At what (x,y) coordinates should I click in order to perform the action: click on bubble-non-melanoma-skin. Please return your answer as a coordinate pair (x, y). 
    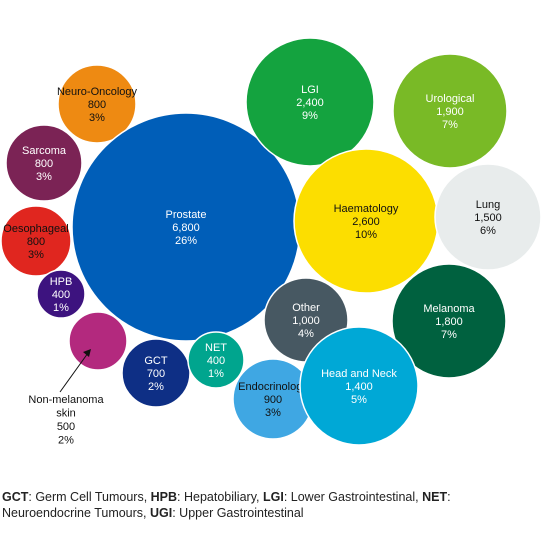
    Looking at the image, I should click on (98, 341).